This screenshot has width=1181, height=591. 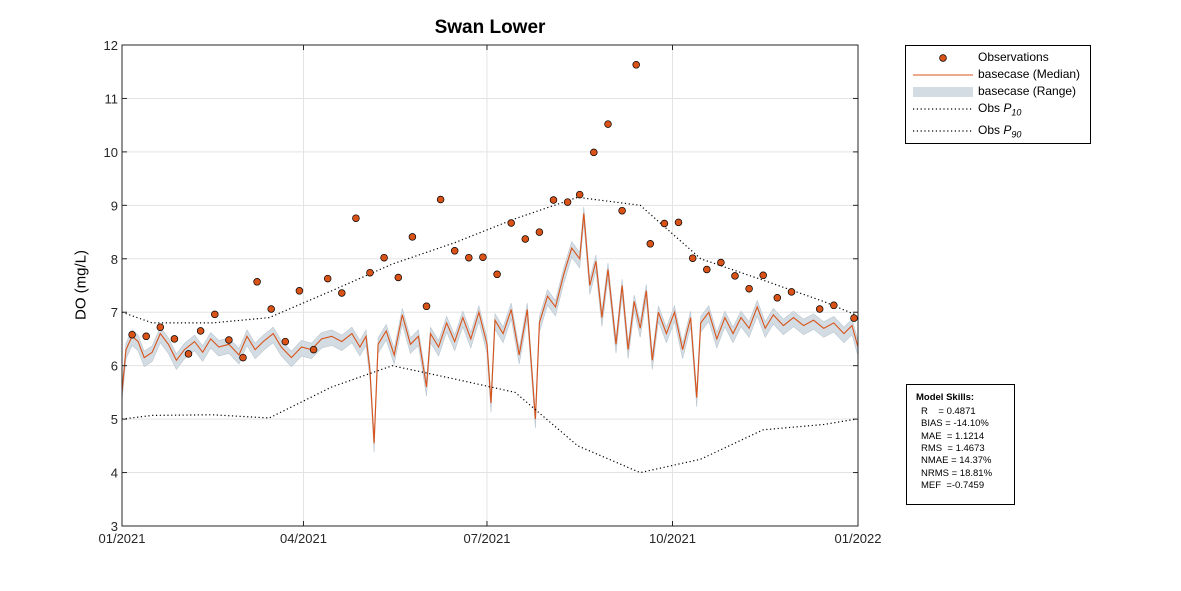 I want to click on legend-entry: Obs P10, so click(x=998, y=108).